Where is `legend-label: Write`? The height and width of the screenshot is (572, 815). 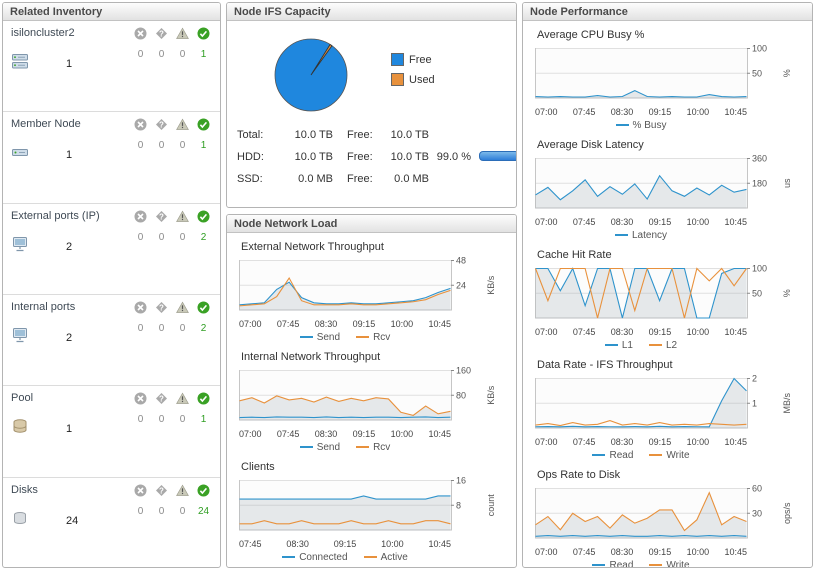
legend-label: Write is located at coordinates (678, 564).